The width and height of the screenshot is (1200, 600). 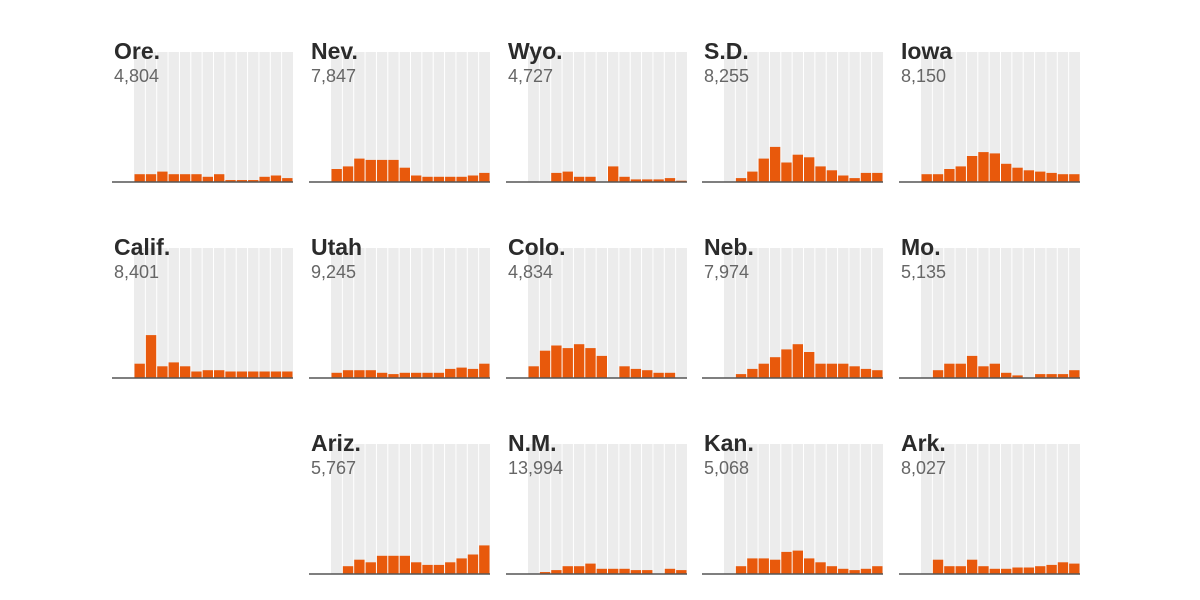 I want to click on state-name: Ark., so click(x=923, y=443).